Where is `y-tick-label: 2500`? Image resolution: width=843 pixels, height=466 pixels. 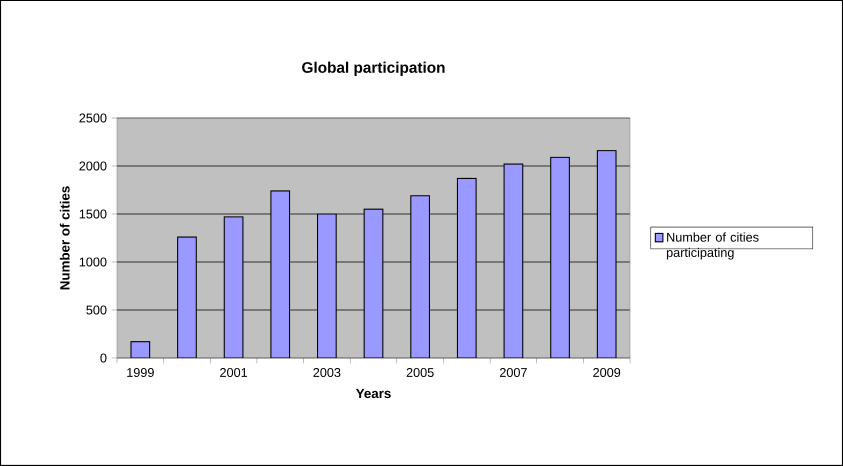 y-tick-label: 2500 is located at coordinates (92, 118).